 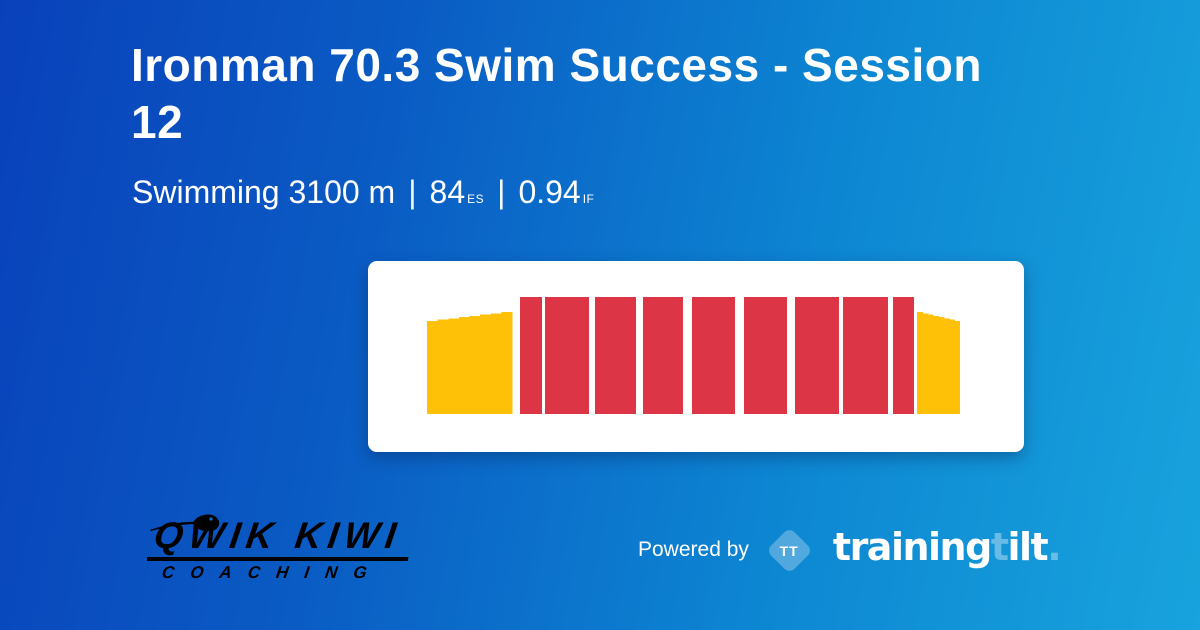 I want to click on qwik-kiwi-logo: QWIK KIWI COACHING, so click(x=280, y=548).